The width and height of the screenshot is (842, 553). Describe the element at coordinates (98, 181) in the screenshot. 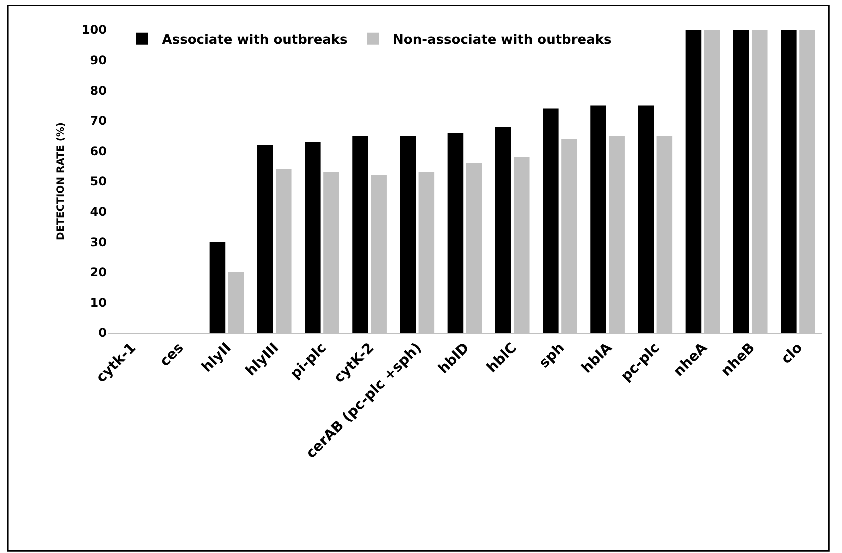

I see `y-tick-label: 50` at that location.